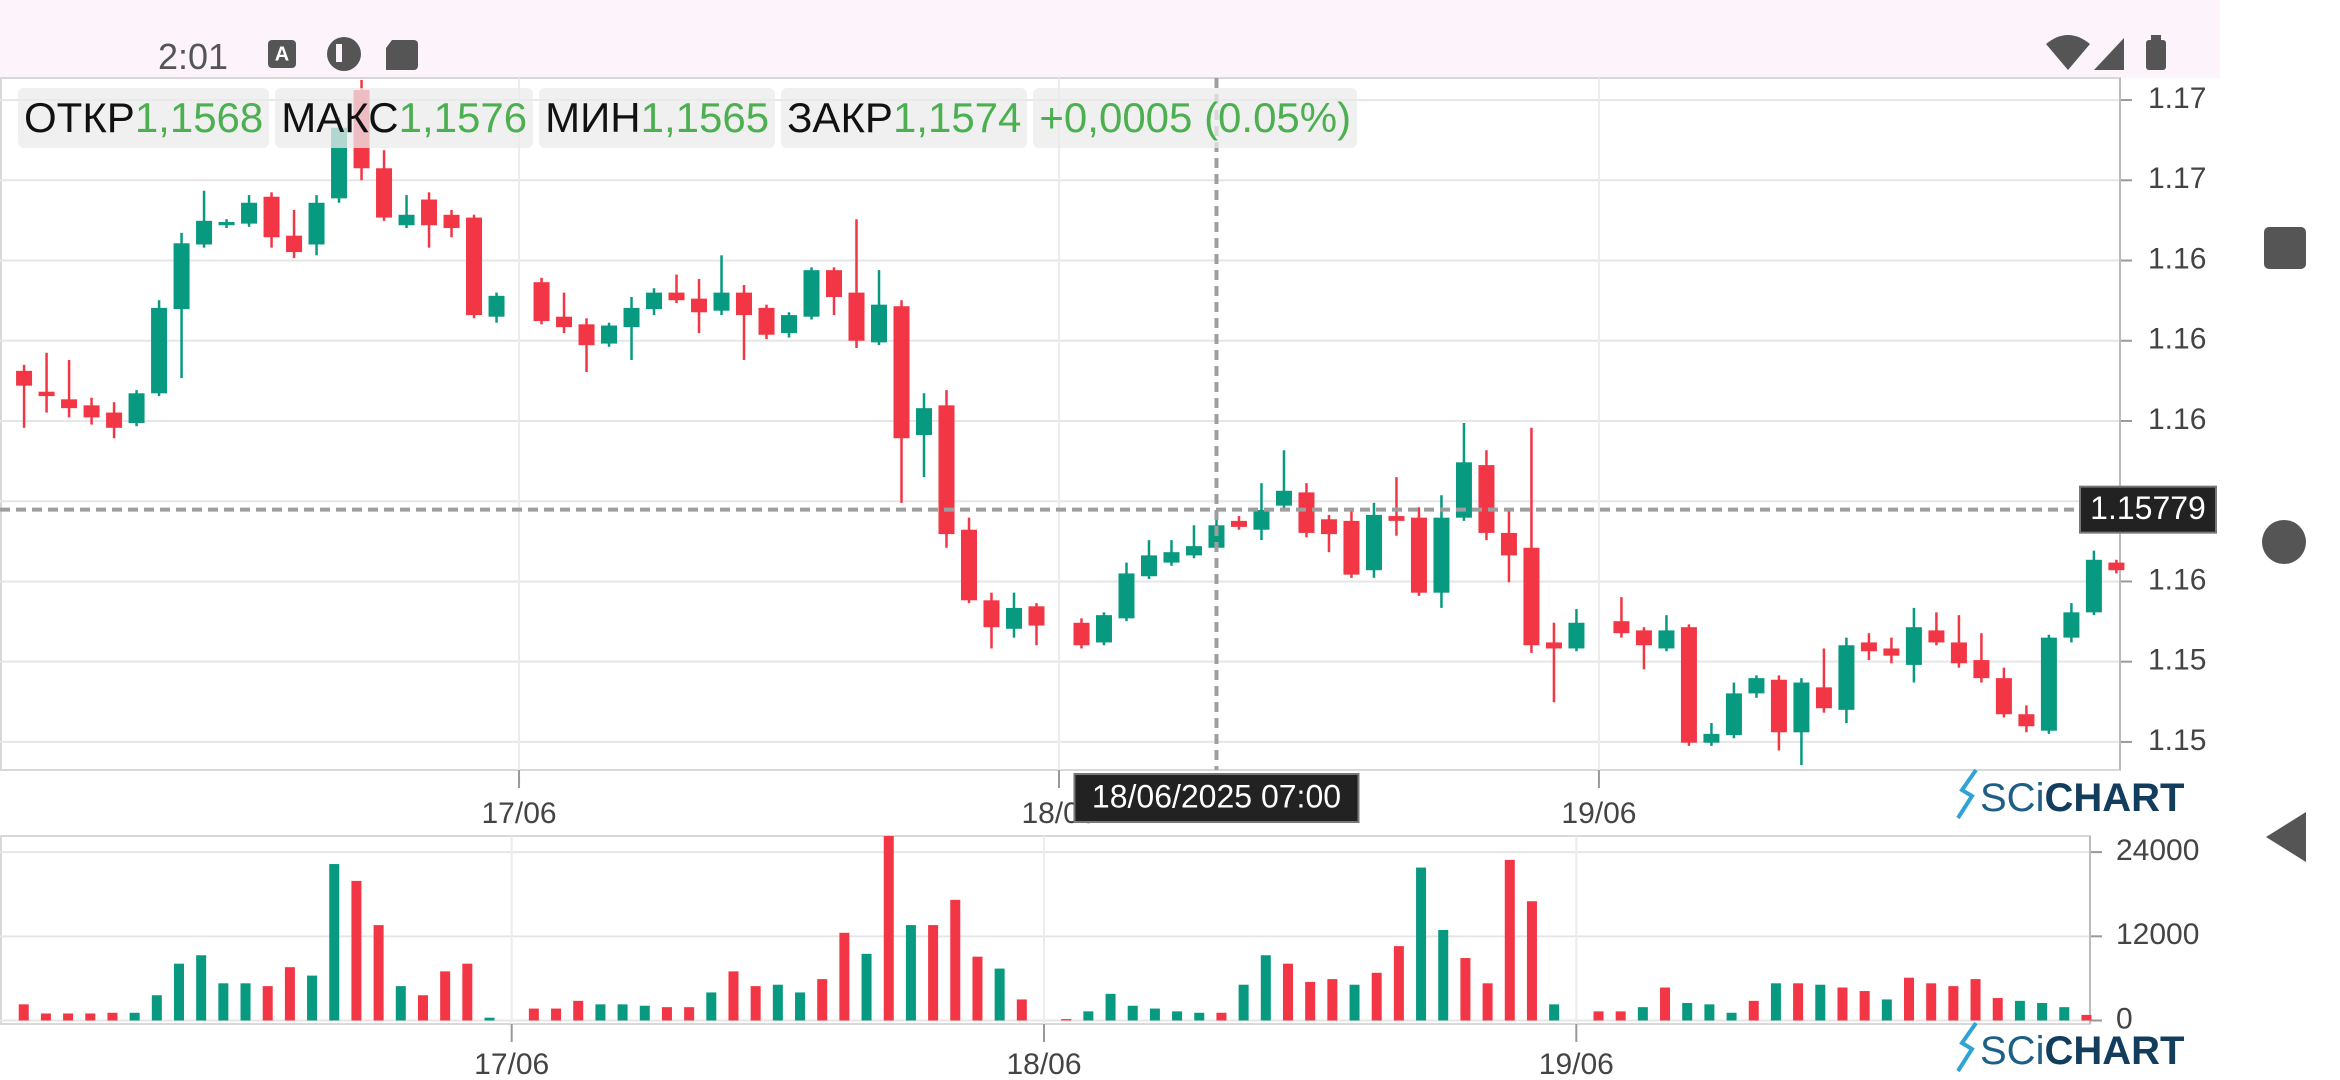 This screenshot has height=1080, width=2340. Describe the element at coordinates (193, 56) in the screenshot. I see `clock: 2:01` at that location.